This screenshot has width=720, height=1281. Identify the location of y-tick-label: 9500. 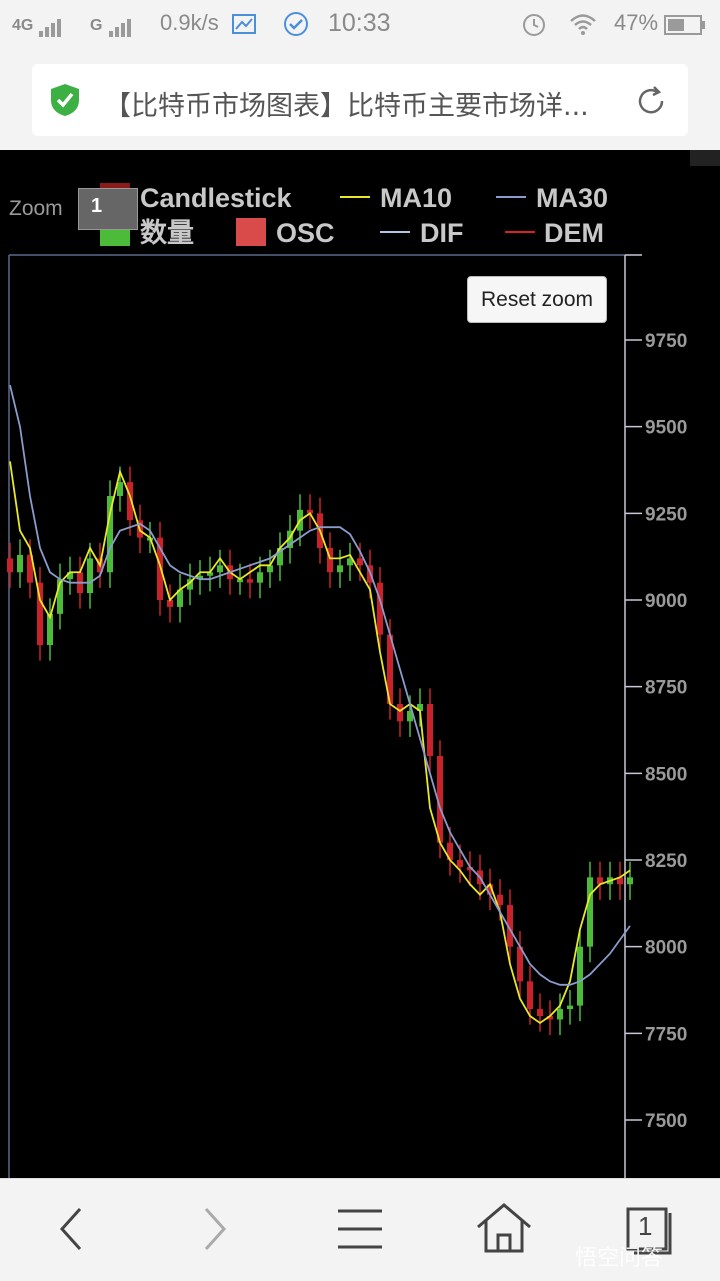
(666, 428).